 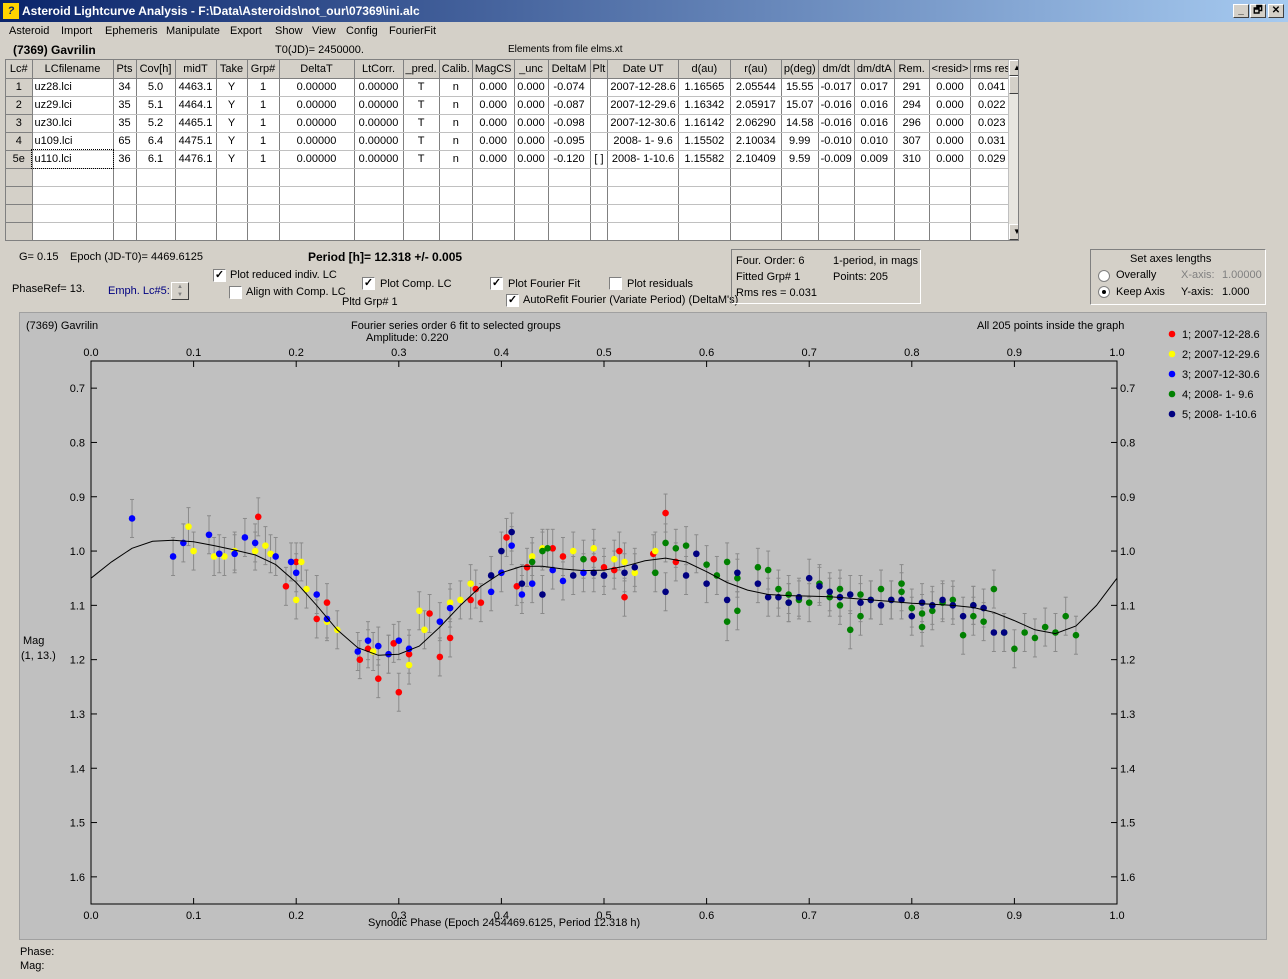 I want to click on table-cell: 1, so click(x=263, y=141).